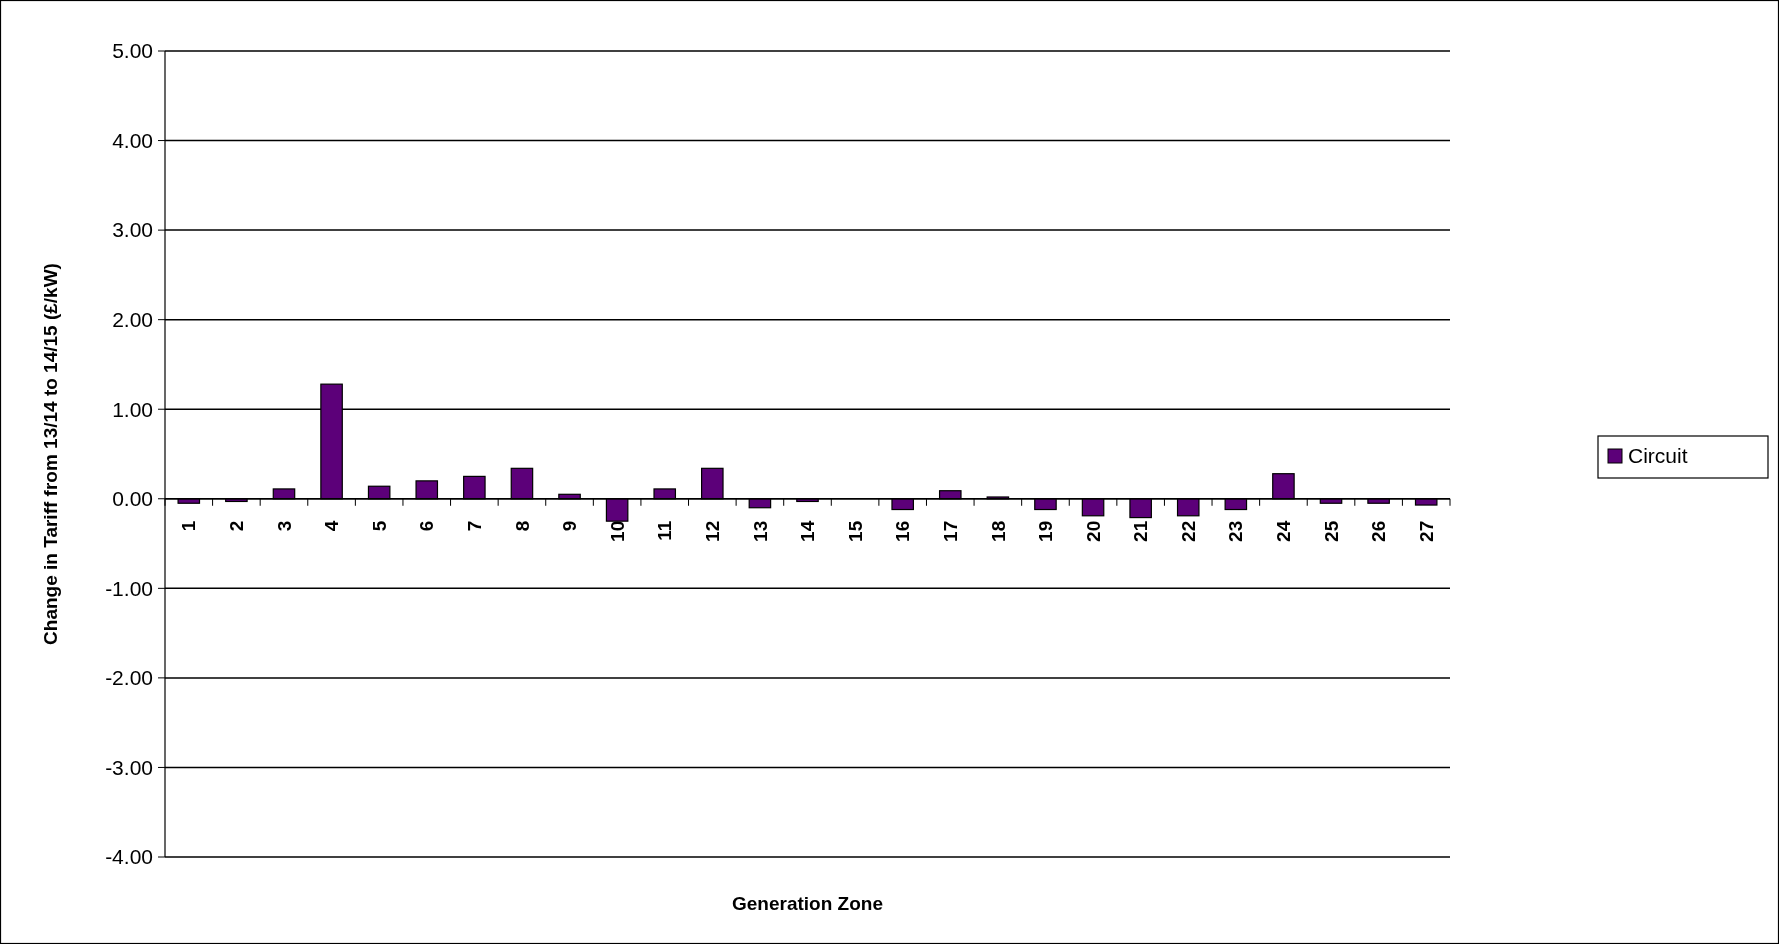 The height and width of the screenshot is (944, 1779). What do you see at coordinates (379, 526) in the screenshot?
I see `x-tick-label: 5` at bounding box center [379, 526].